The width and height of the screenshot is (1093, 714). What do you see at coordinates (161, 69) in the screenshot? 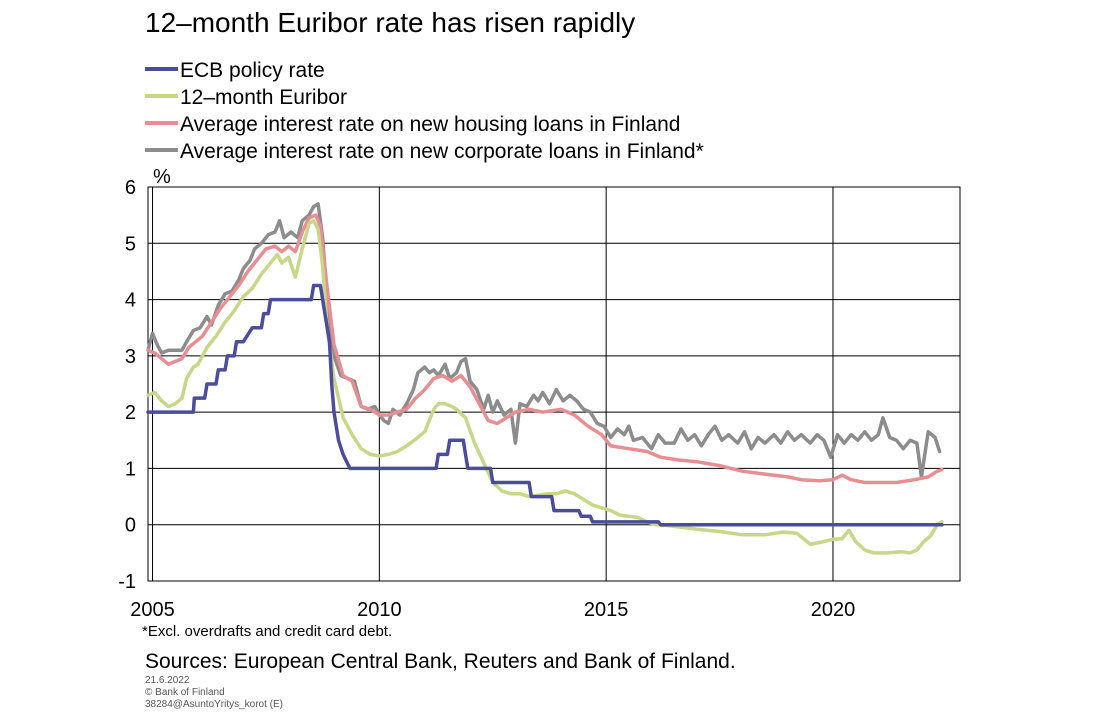
I see `legend-swatch-ecb` at bounding box center [161, 69].